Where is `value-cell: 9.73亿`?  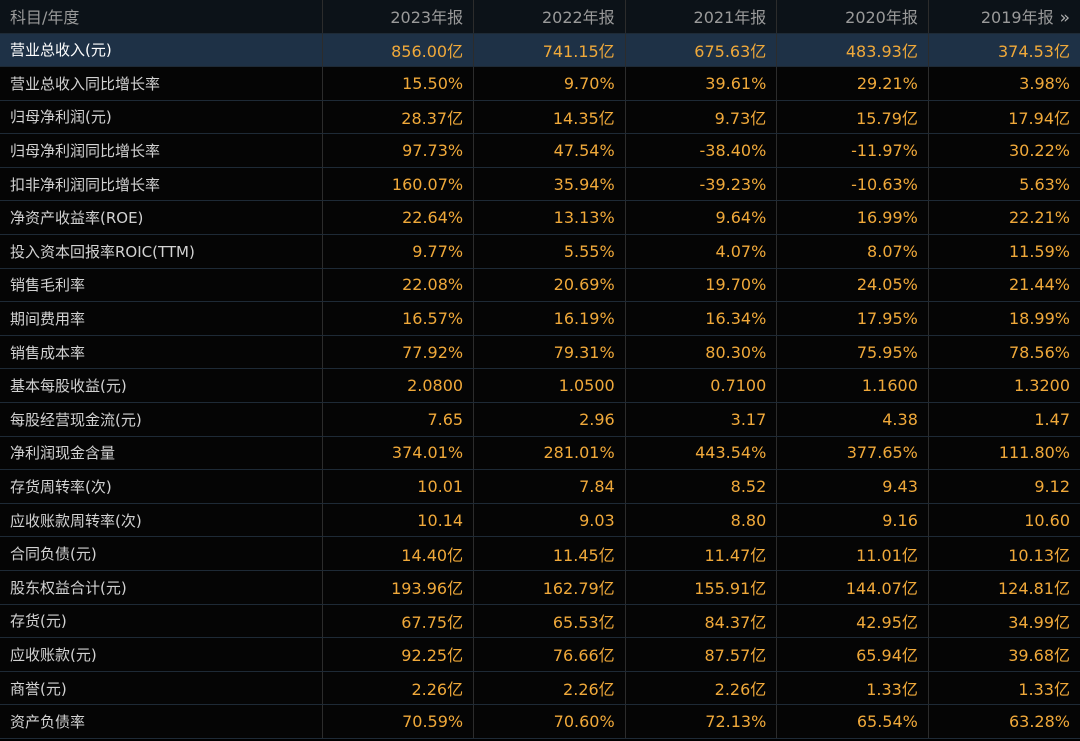
value-cell: 9.73亿 is located at coordinates (701, 117).